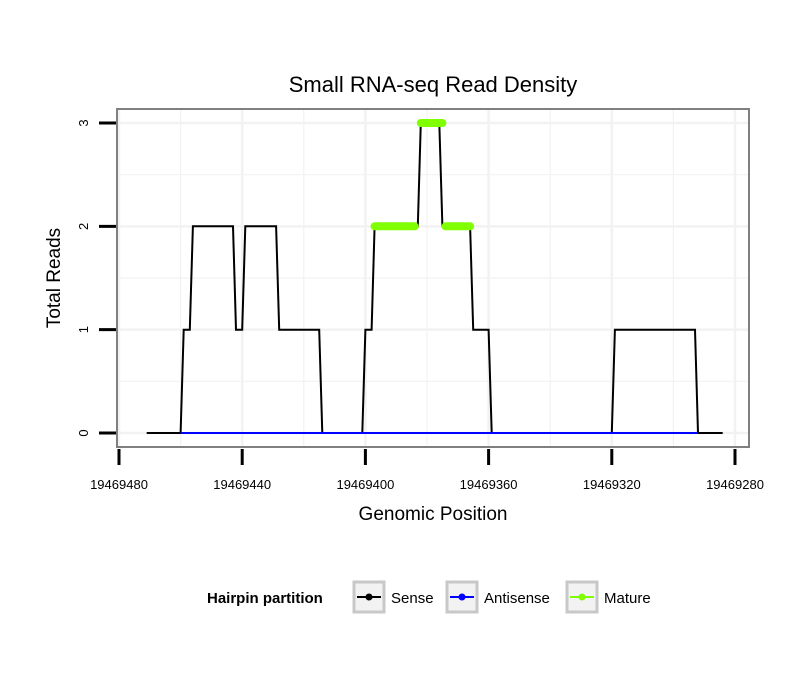 Image resolution: width=810 pixels, height=690 pixels. Describe the element at coordinates (83, 122) in the screenshot. I see `y-tick-label: 3` at that location.